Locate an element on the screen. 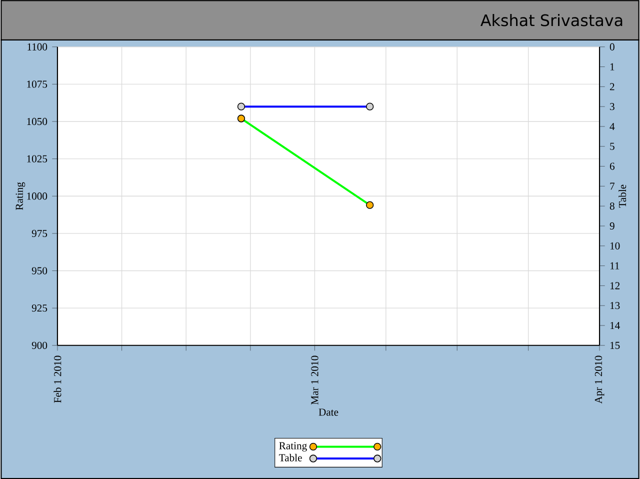 The width and height of the screenshot is (640, 479). y-tick-label: 1100 is located at coordinates (38, 46).